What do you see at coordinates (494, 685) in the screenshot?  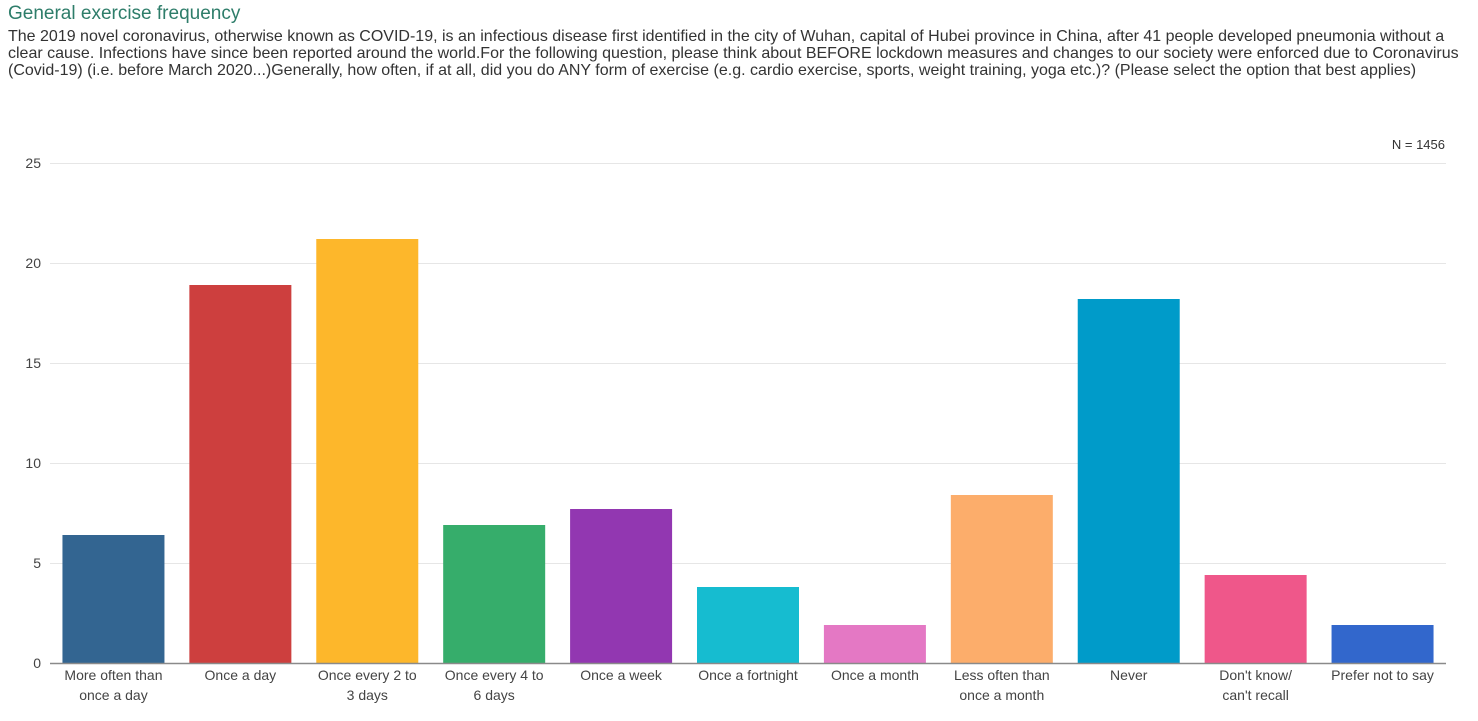 I see `x-tick-label: Once every 4 to 6 days` at bounding box center [494, 685].